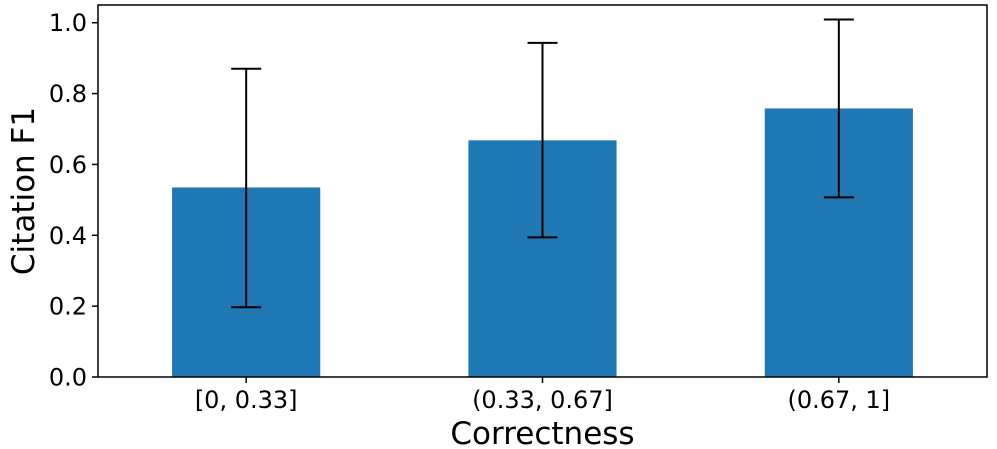 The height and width of the screenshot is (449, 997). Describe the element at coordinates (68, 165) in the screenshot. I see `y-tick-label-3: 0.6` at that location.